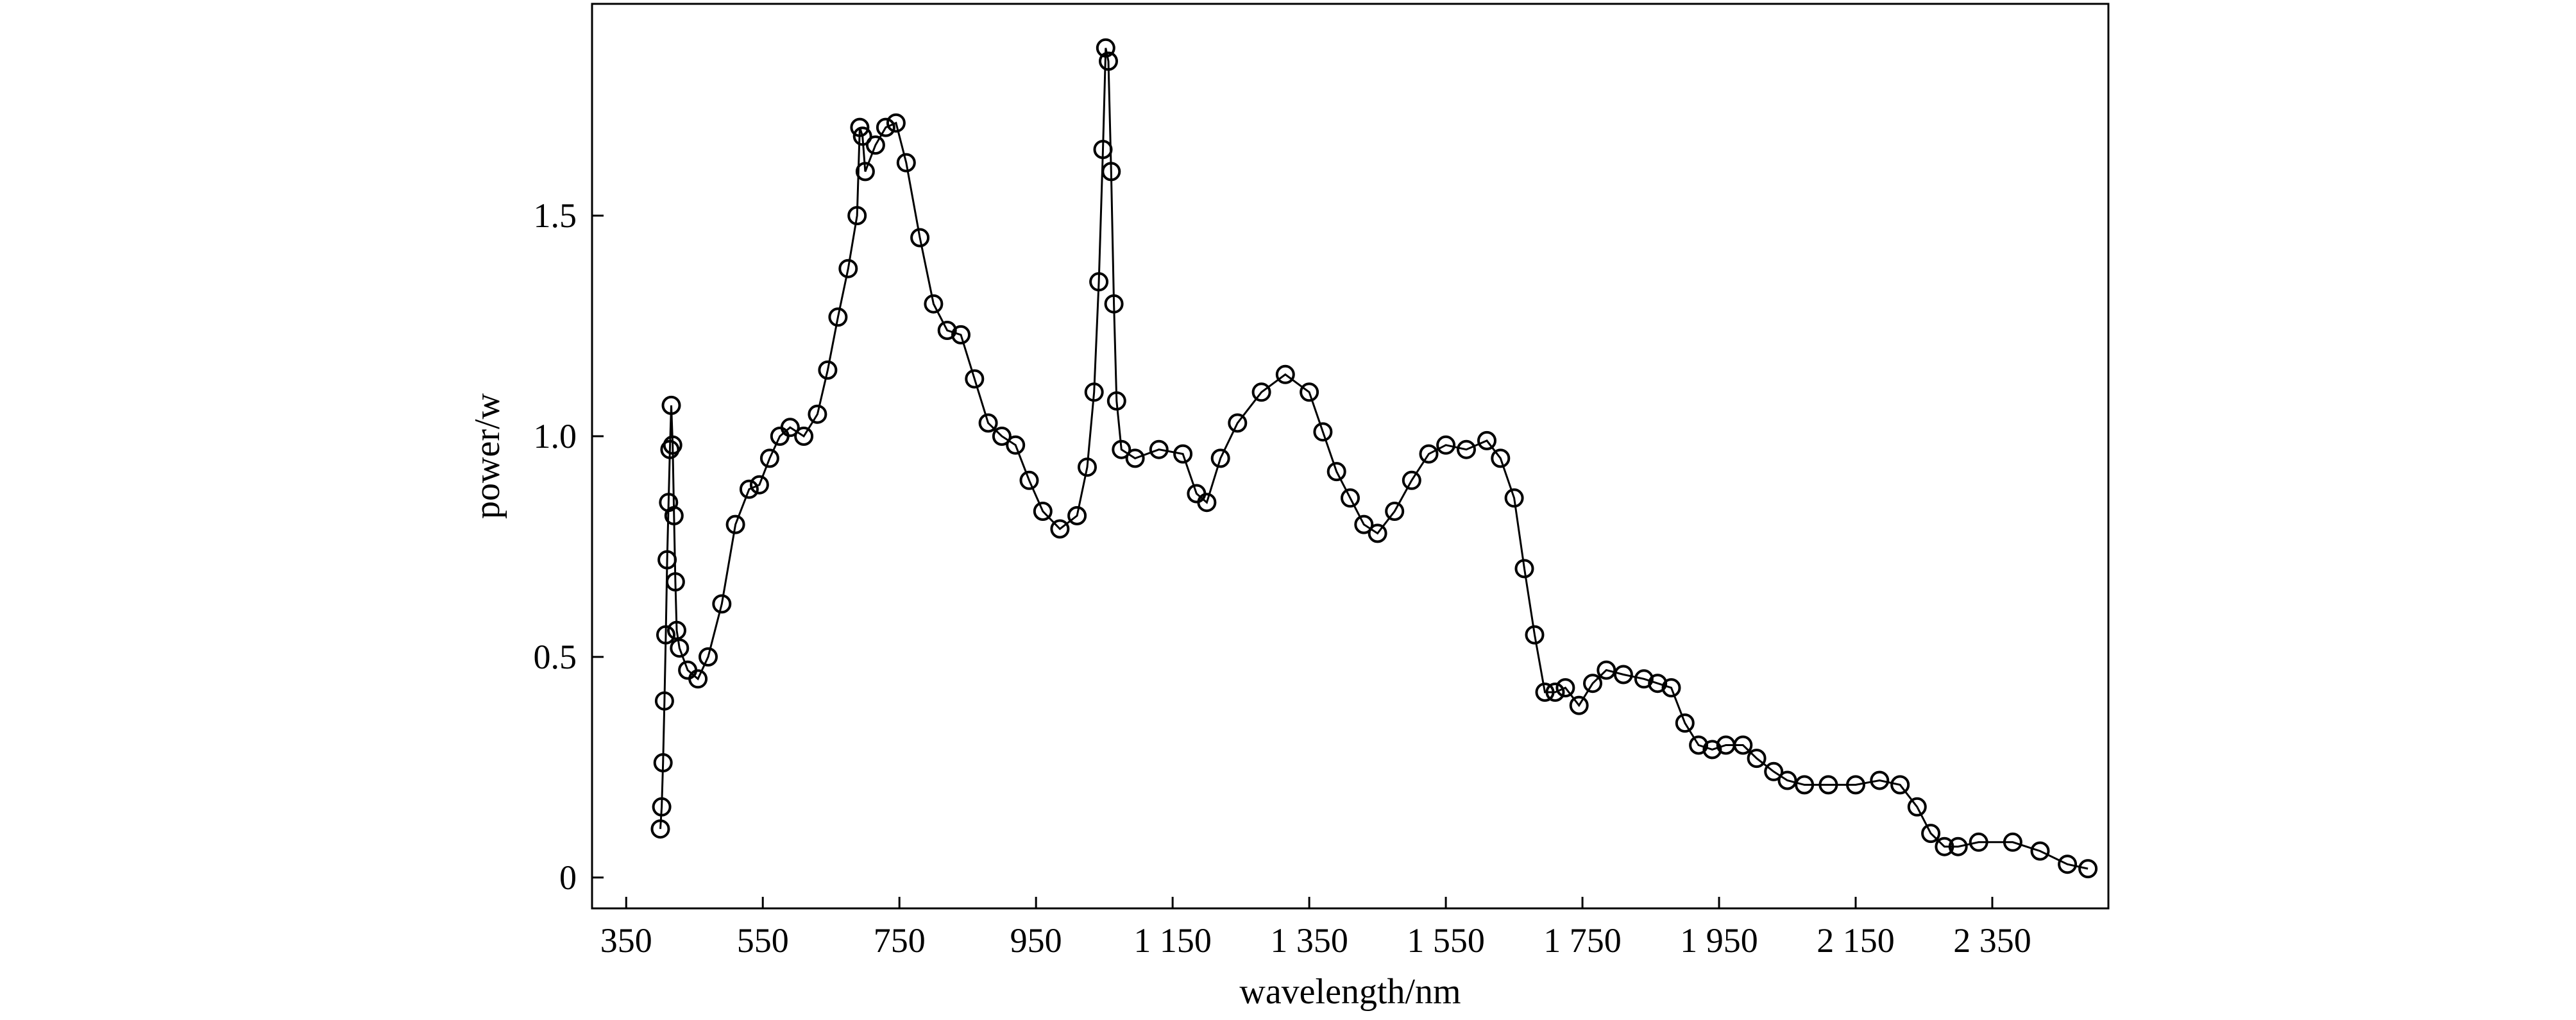  Describe the element at coordinates (1350, 992) in the screenshot. I see `x-axis-title: wavelength/nm` at that location.